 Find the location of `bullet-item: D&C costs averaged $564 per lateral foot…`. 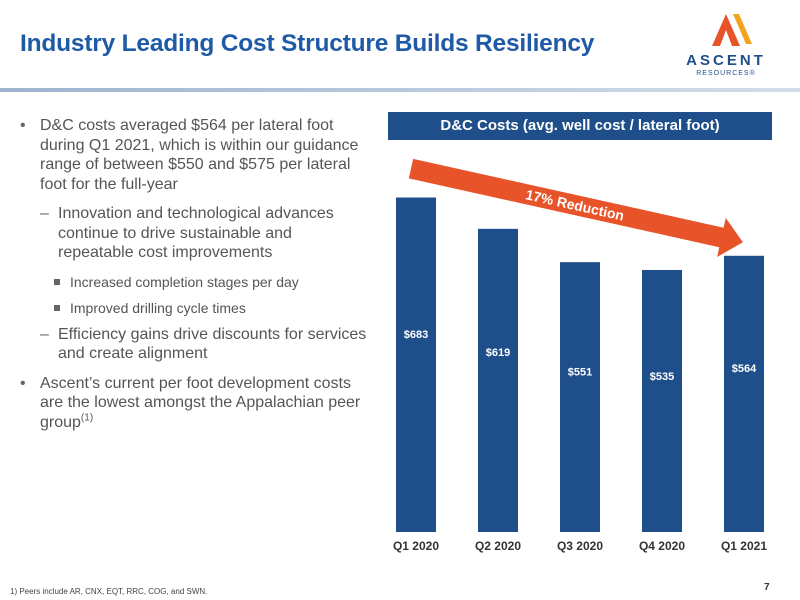

bullet-item: D&C costs averaged $564 per lateral foot… is located at coordinates (193, 155).